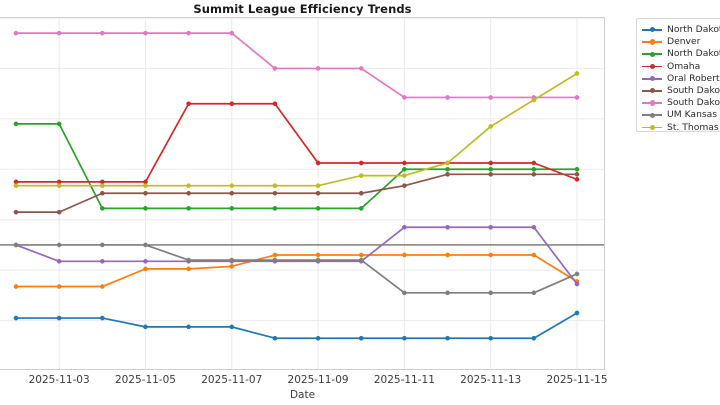 The width and height of the screenshot is (720, 405). I want to click on x-tick-label: 2025-11-05, so click(145, 380).